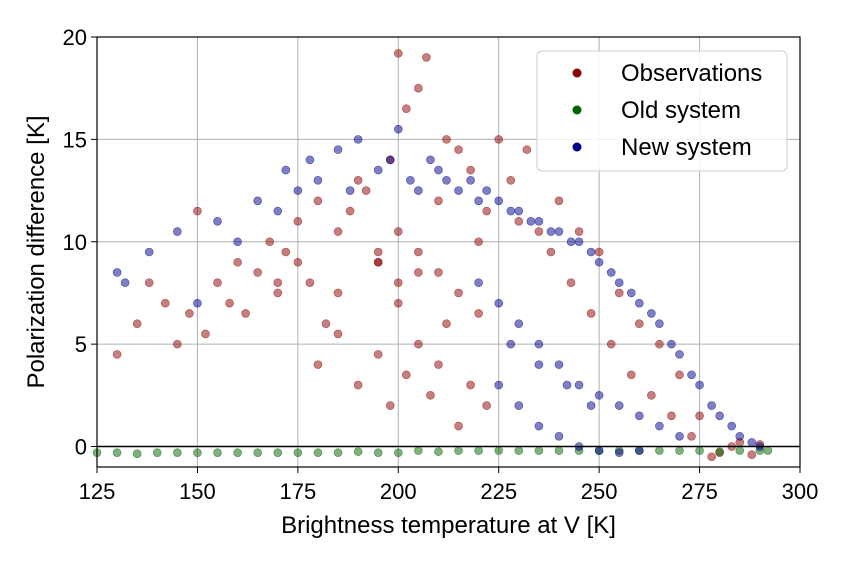  I want to click on y-tick-label: 15, so click(75, 139).